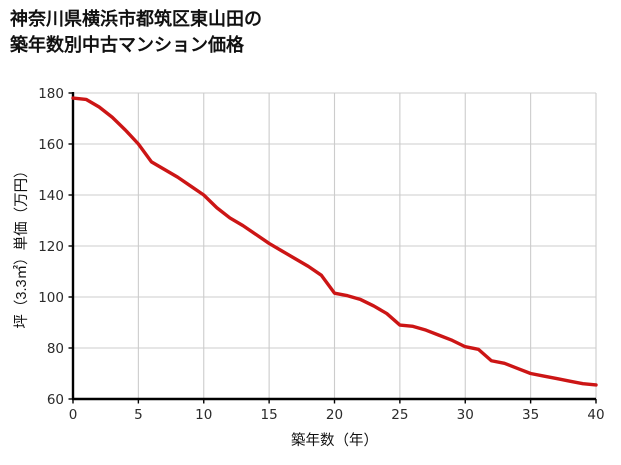 Image resolution: width=621 pixels, height=465 pixels. I want to click on svg-text: 60, so click(55, 400).